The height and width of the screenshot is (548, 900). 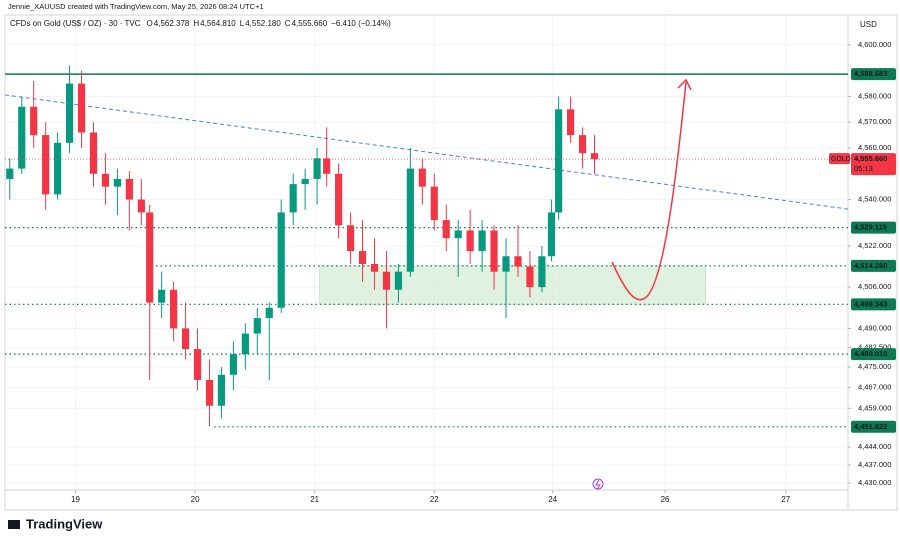 What do you see at coordinates (870, 426) in the screenshot?
I see `level-label: 4,451.822` at bounding box center [870, 426].